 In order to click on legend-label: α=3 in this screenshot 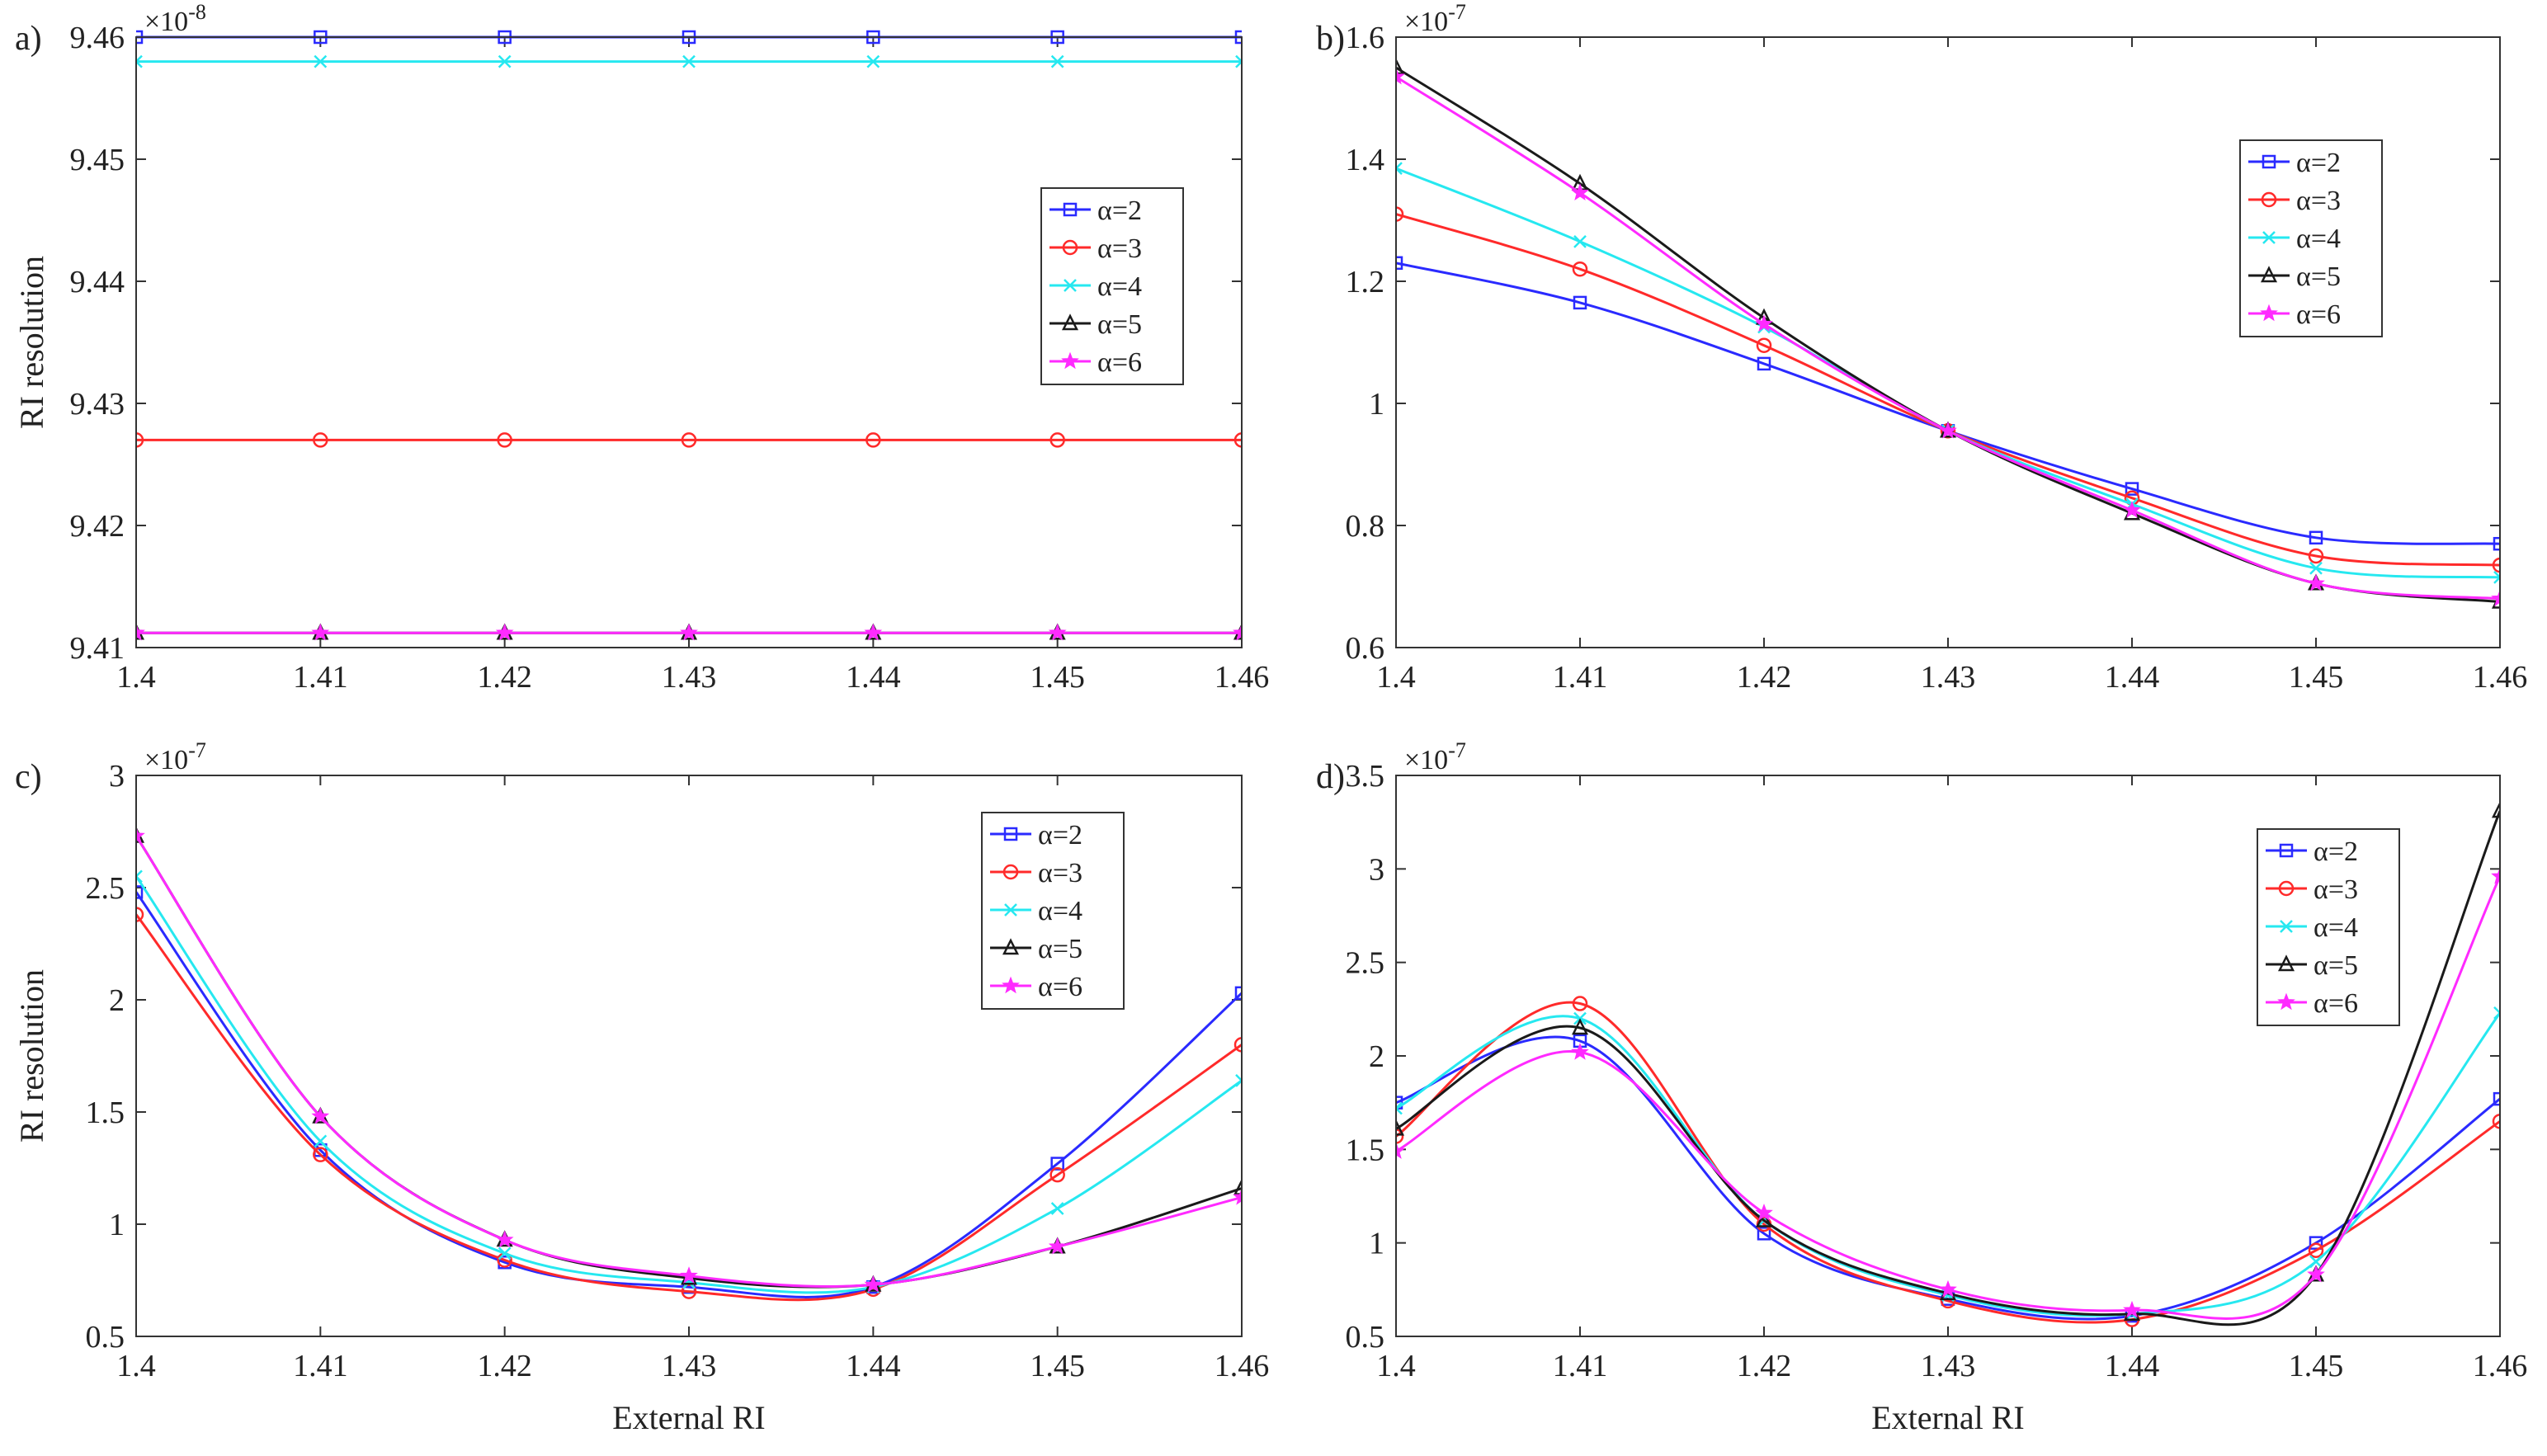, I will do `click(2336, 889)`.